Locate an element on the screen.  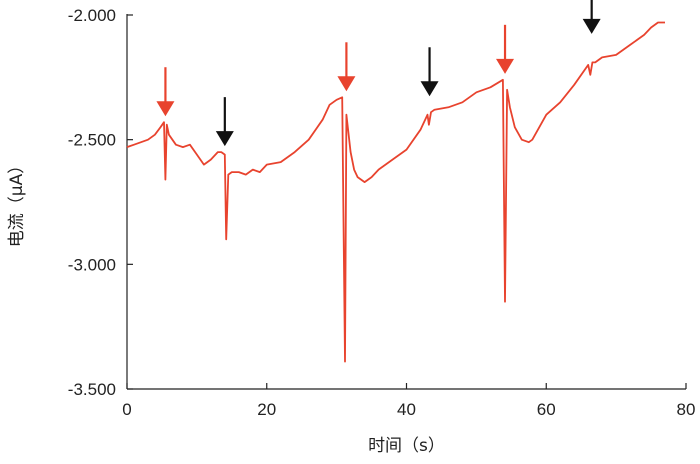
x-tick-label: 60 is located at coordinates (546, 409).